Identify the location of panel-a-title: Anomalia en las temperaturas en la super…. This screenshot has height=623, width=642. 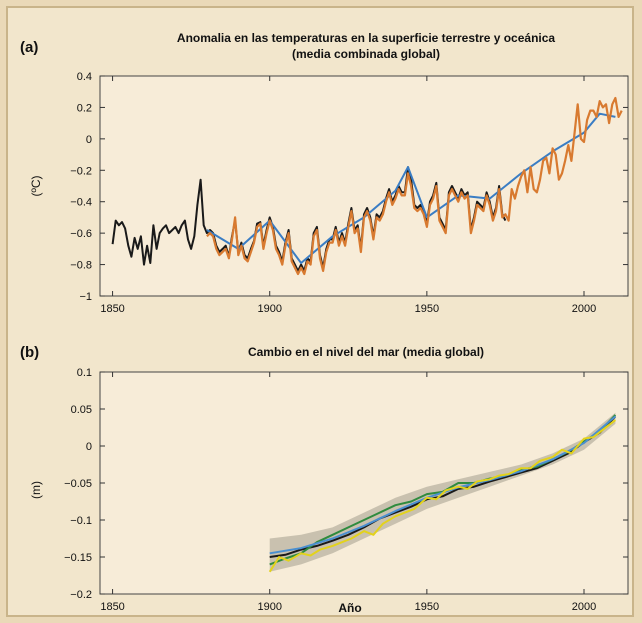
(366, 38).